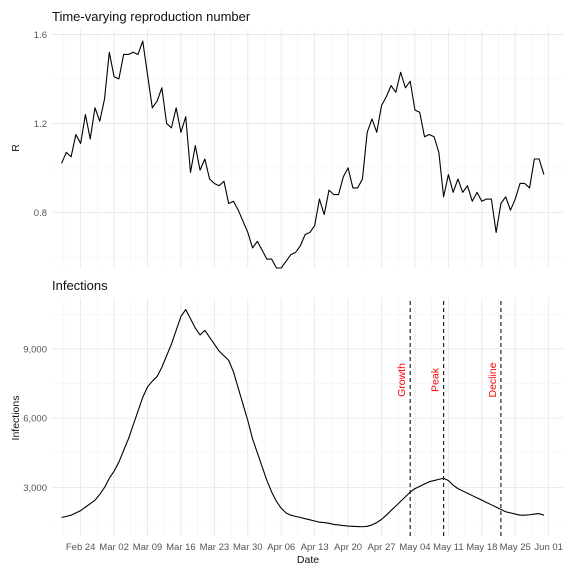 This screenshot has height=576, width=576. I want to click on x-tick-label: Mar 02, so click(114, 547).